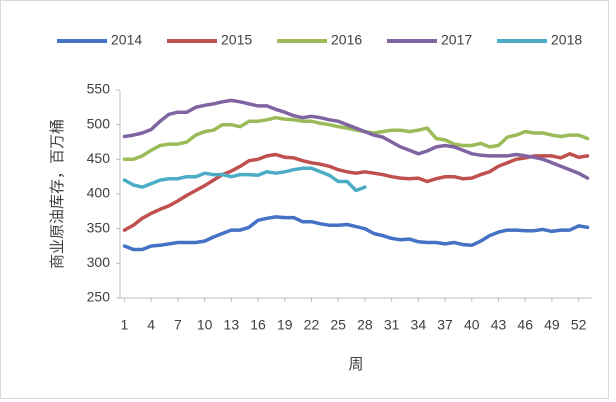 This screenshot has width=616, height=402. Describe the element at coordinates (258, 325) in the screenshot. I see `x-tick-label: 16` at that location.